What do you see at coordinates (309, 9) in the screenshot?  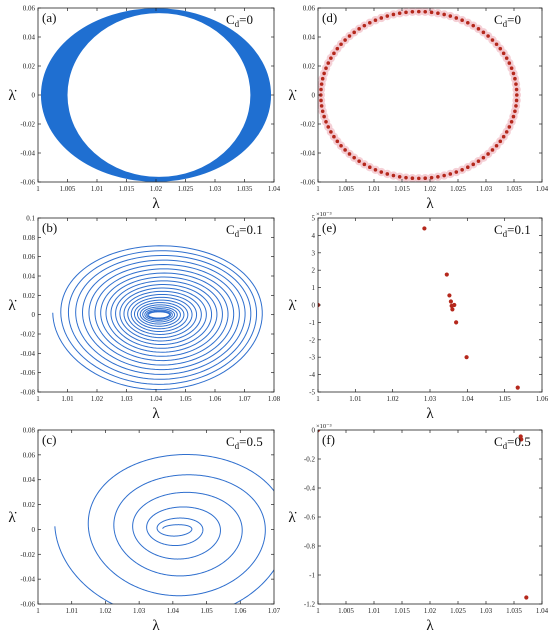 I see `y-tick-label: 0.06` at bounding box center [309, 9].